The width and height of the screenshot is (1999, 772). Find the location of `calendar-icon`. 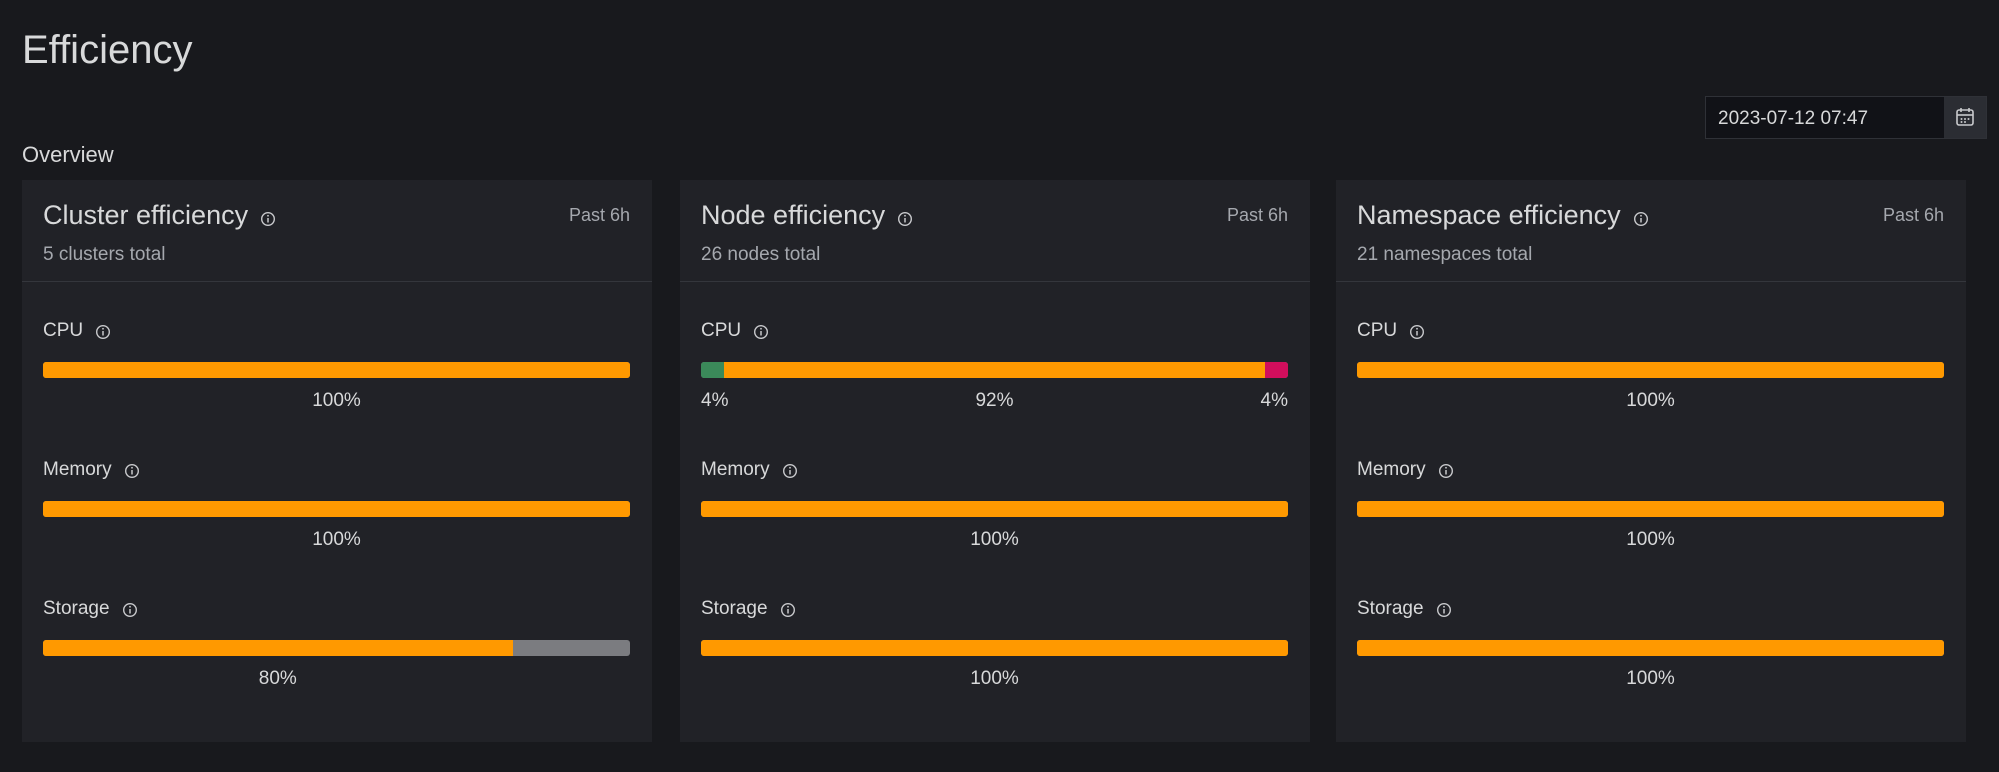

calendar-icon is located at coordinates (1965, 117).